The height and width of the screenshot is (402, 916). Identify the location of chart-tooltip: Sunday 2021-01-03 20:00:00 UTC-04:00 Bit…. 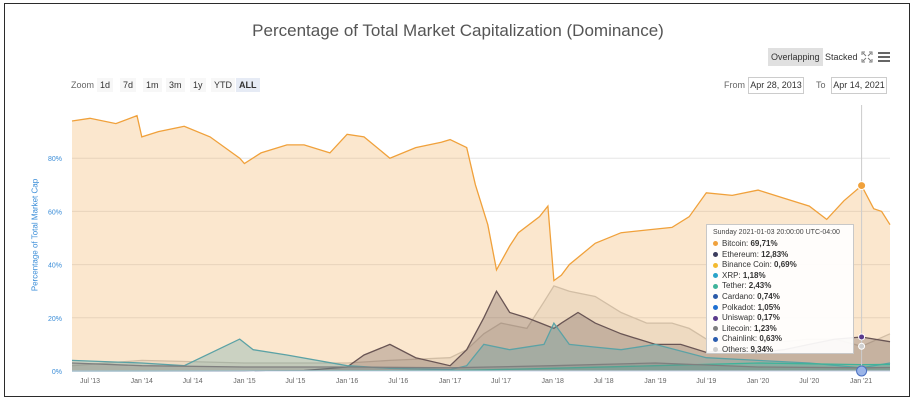
(780, 289).